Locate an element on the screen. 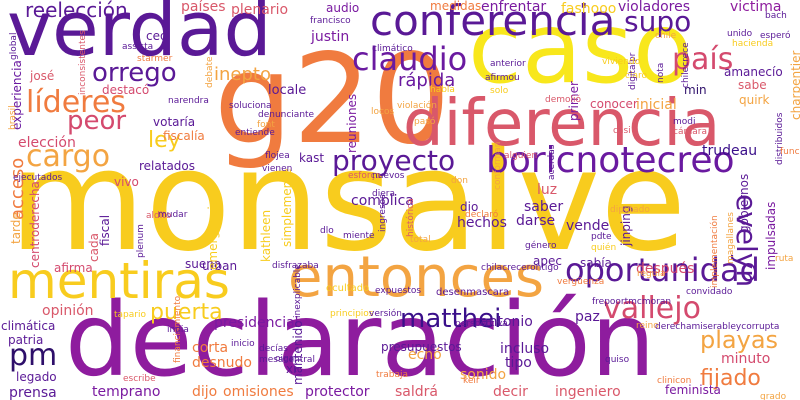  word: audio is located at coordinates (343, 8).